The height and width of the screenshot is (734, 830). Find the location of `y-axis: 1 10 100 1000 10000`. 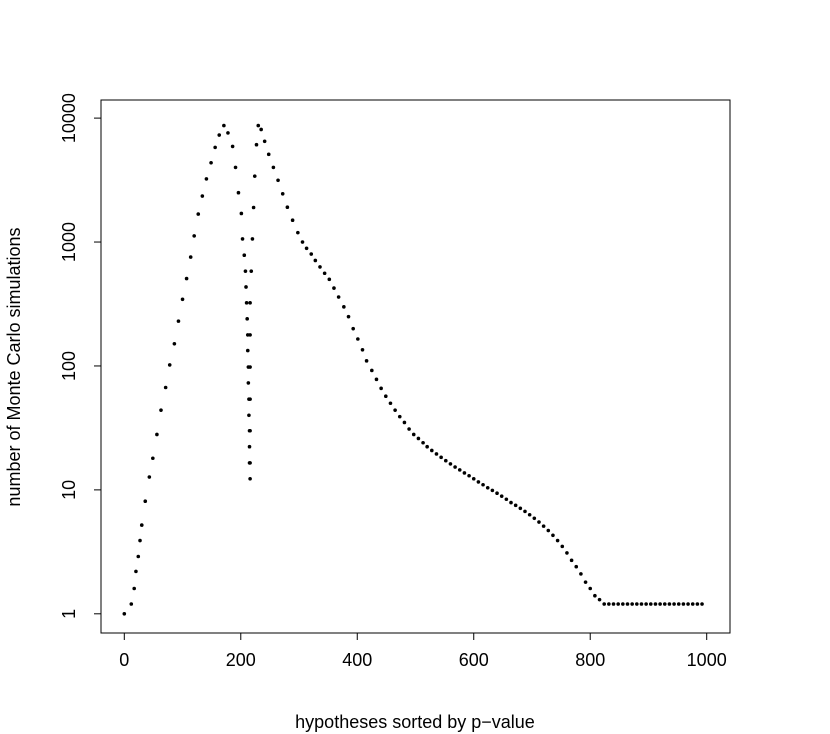

y-axis: 1 10 100 1000 10000 is located at coordinates (80, 356).